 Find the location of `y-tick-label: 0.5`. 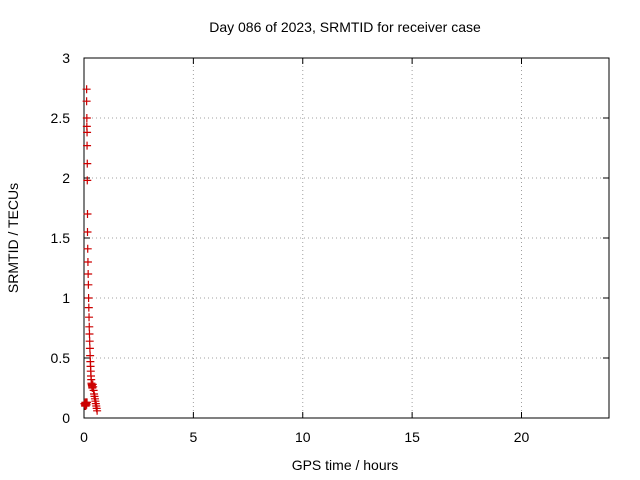

y-tick-label: 0.5 is located at coordinates (61, 358).